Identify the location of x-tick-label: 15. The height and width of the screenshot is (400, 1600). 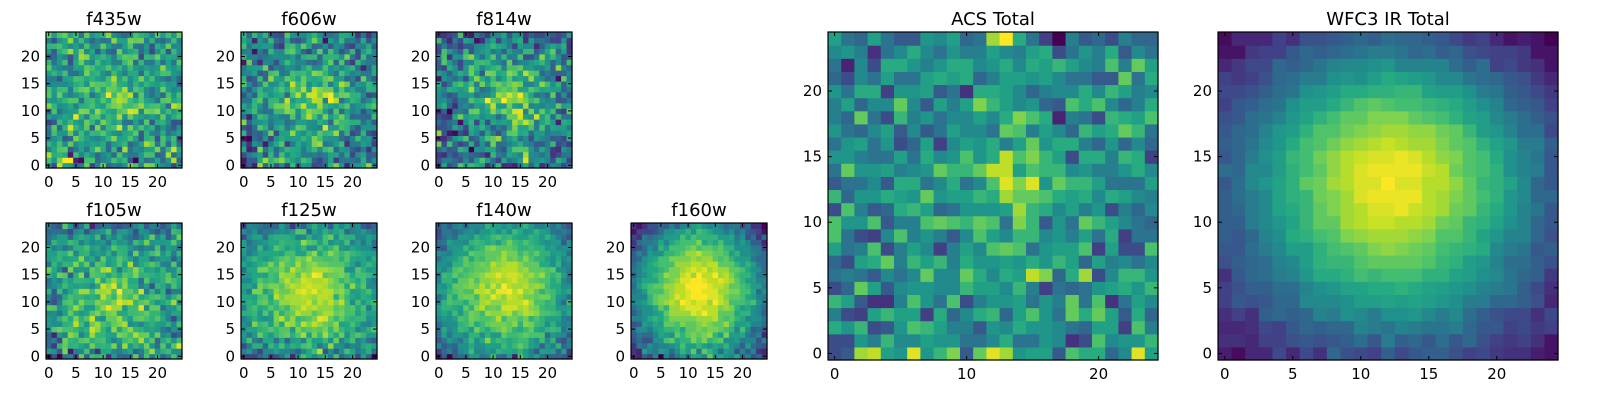
(520, 182).